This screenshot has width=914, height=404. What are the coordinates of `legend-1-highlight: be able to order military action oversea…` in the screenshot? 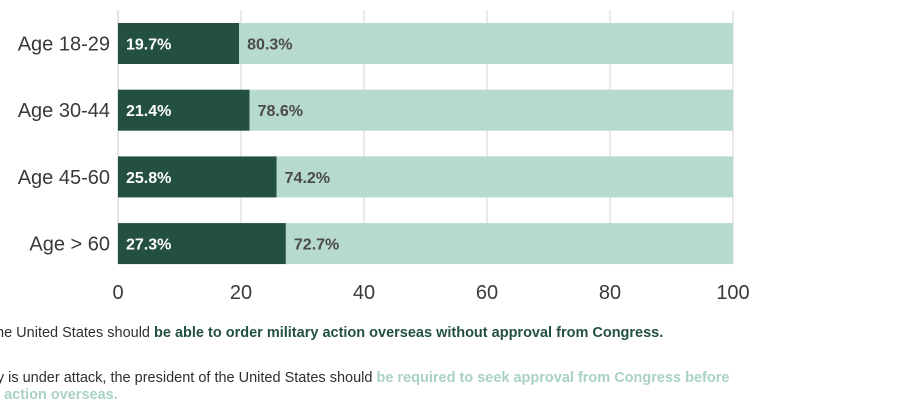 It's located at (409, 333).